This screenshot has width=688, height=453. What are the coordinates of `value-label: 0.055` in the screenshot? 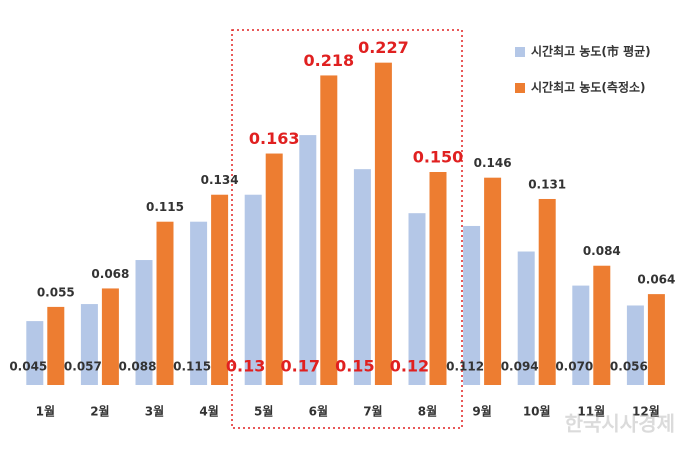 It's located at (56, 292).